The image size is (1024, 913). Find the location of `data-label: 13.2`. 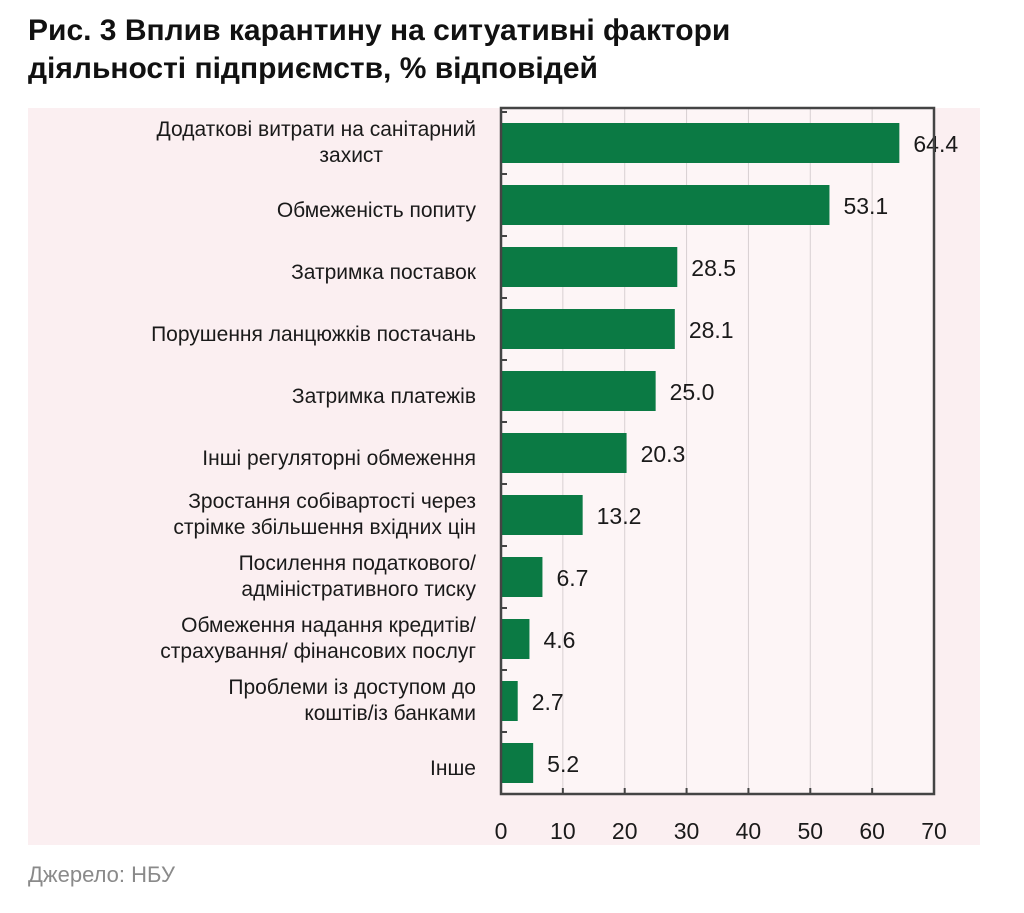

data-label: 13.2 is located at coordinates (619, 516).